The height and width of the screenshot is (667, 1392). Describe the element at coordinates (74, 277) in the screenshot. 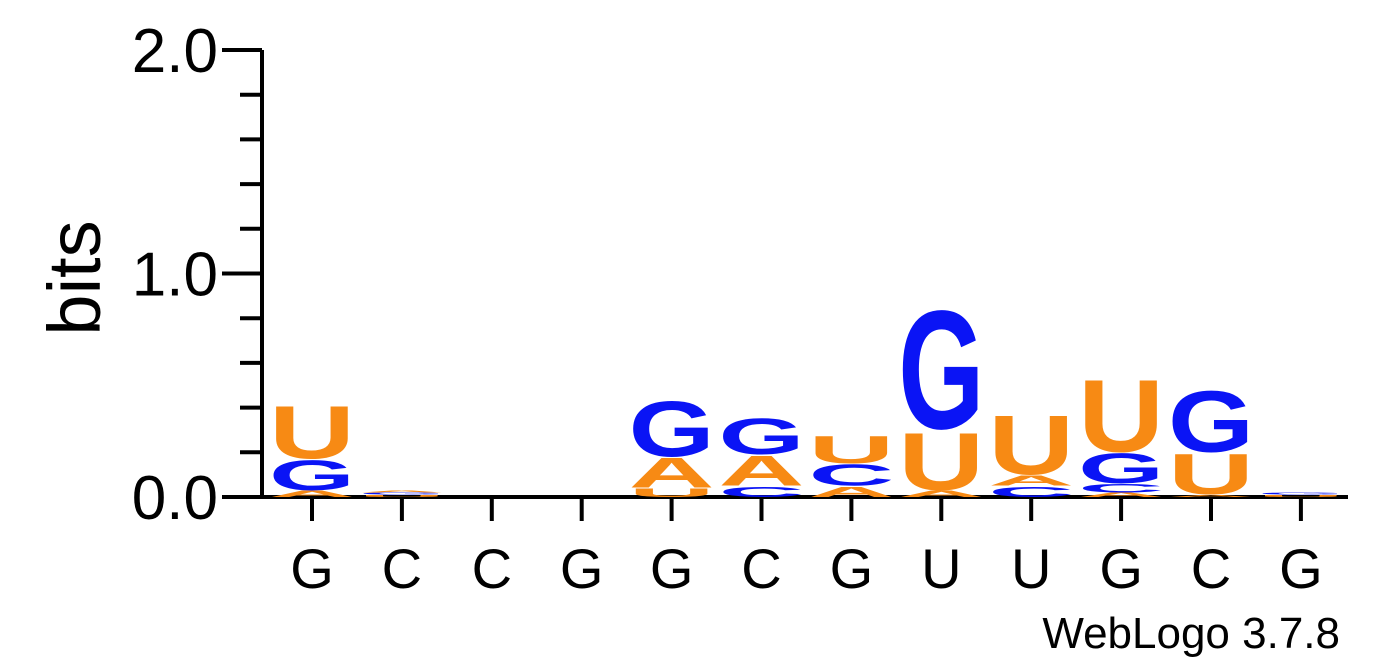

I see `y-axis-label: bits` at that location.